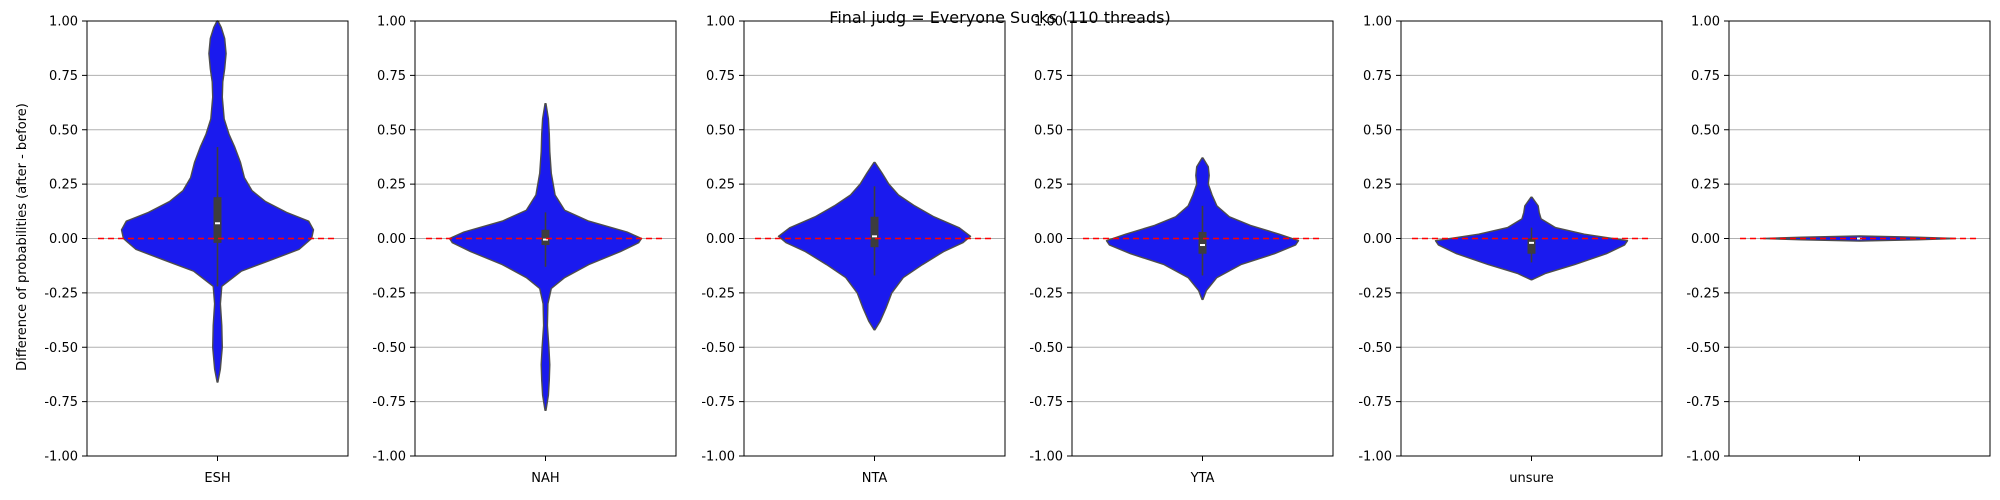  Describe the element at coordinates (875, 478) in the screenshot. I see `x-tick-label: NTA` at that location.